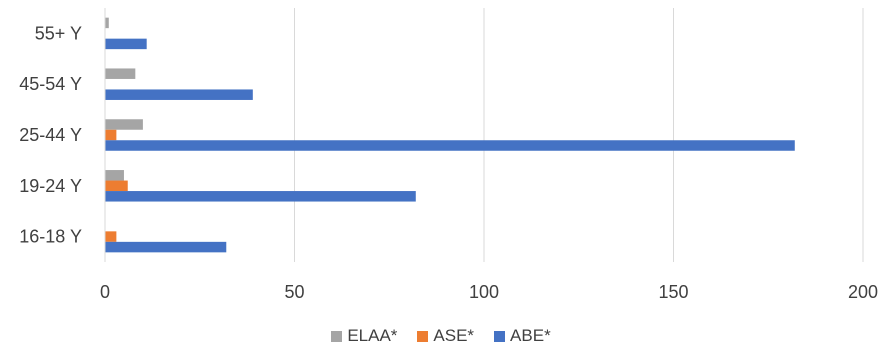 The width and height of the screenshot is (882, 352). What do you see at coordinates (372, 335) in the screenshot?
I see `legend-label: ELAA*` at bounding box center [372, 335].